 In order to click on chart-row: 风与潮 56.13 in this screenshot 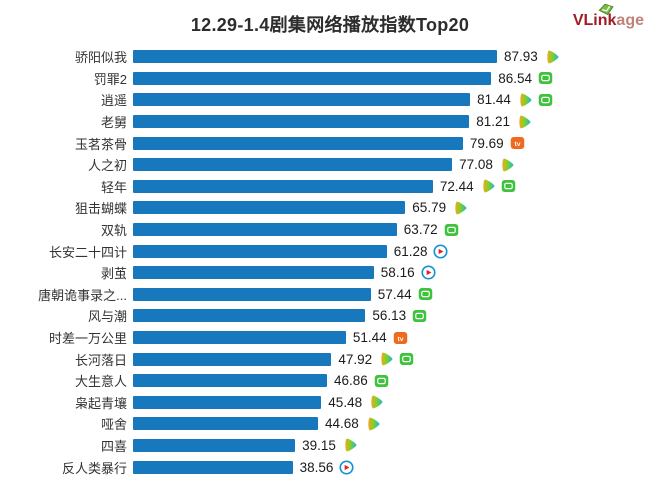, I will do `click(284, 316)`.